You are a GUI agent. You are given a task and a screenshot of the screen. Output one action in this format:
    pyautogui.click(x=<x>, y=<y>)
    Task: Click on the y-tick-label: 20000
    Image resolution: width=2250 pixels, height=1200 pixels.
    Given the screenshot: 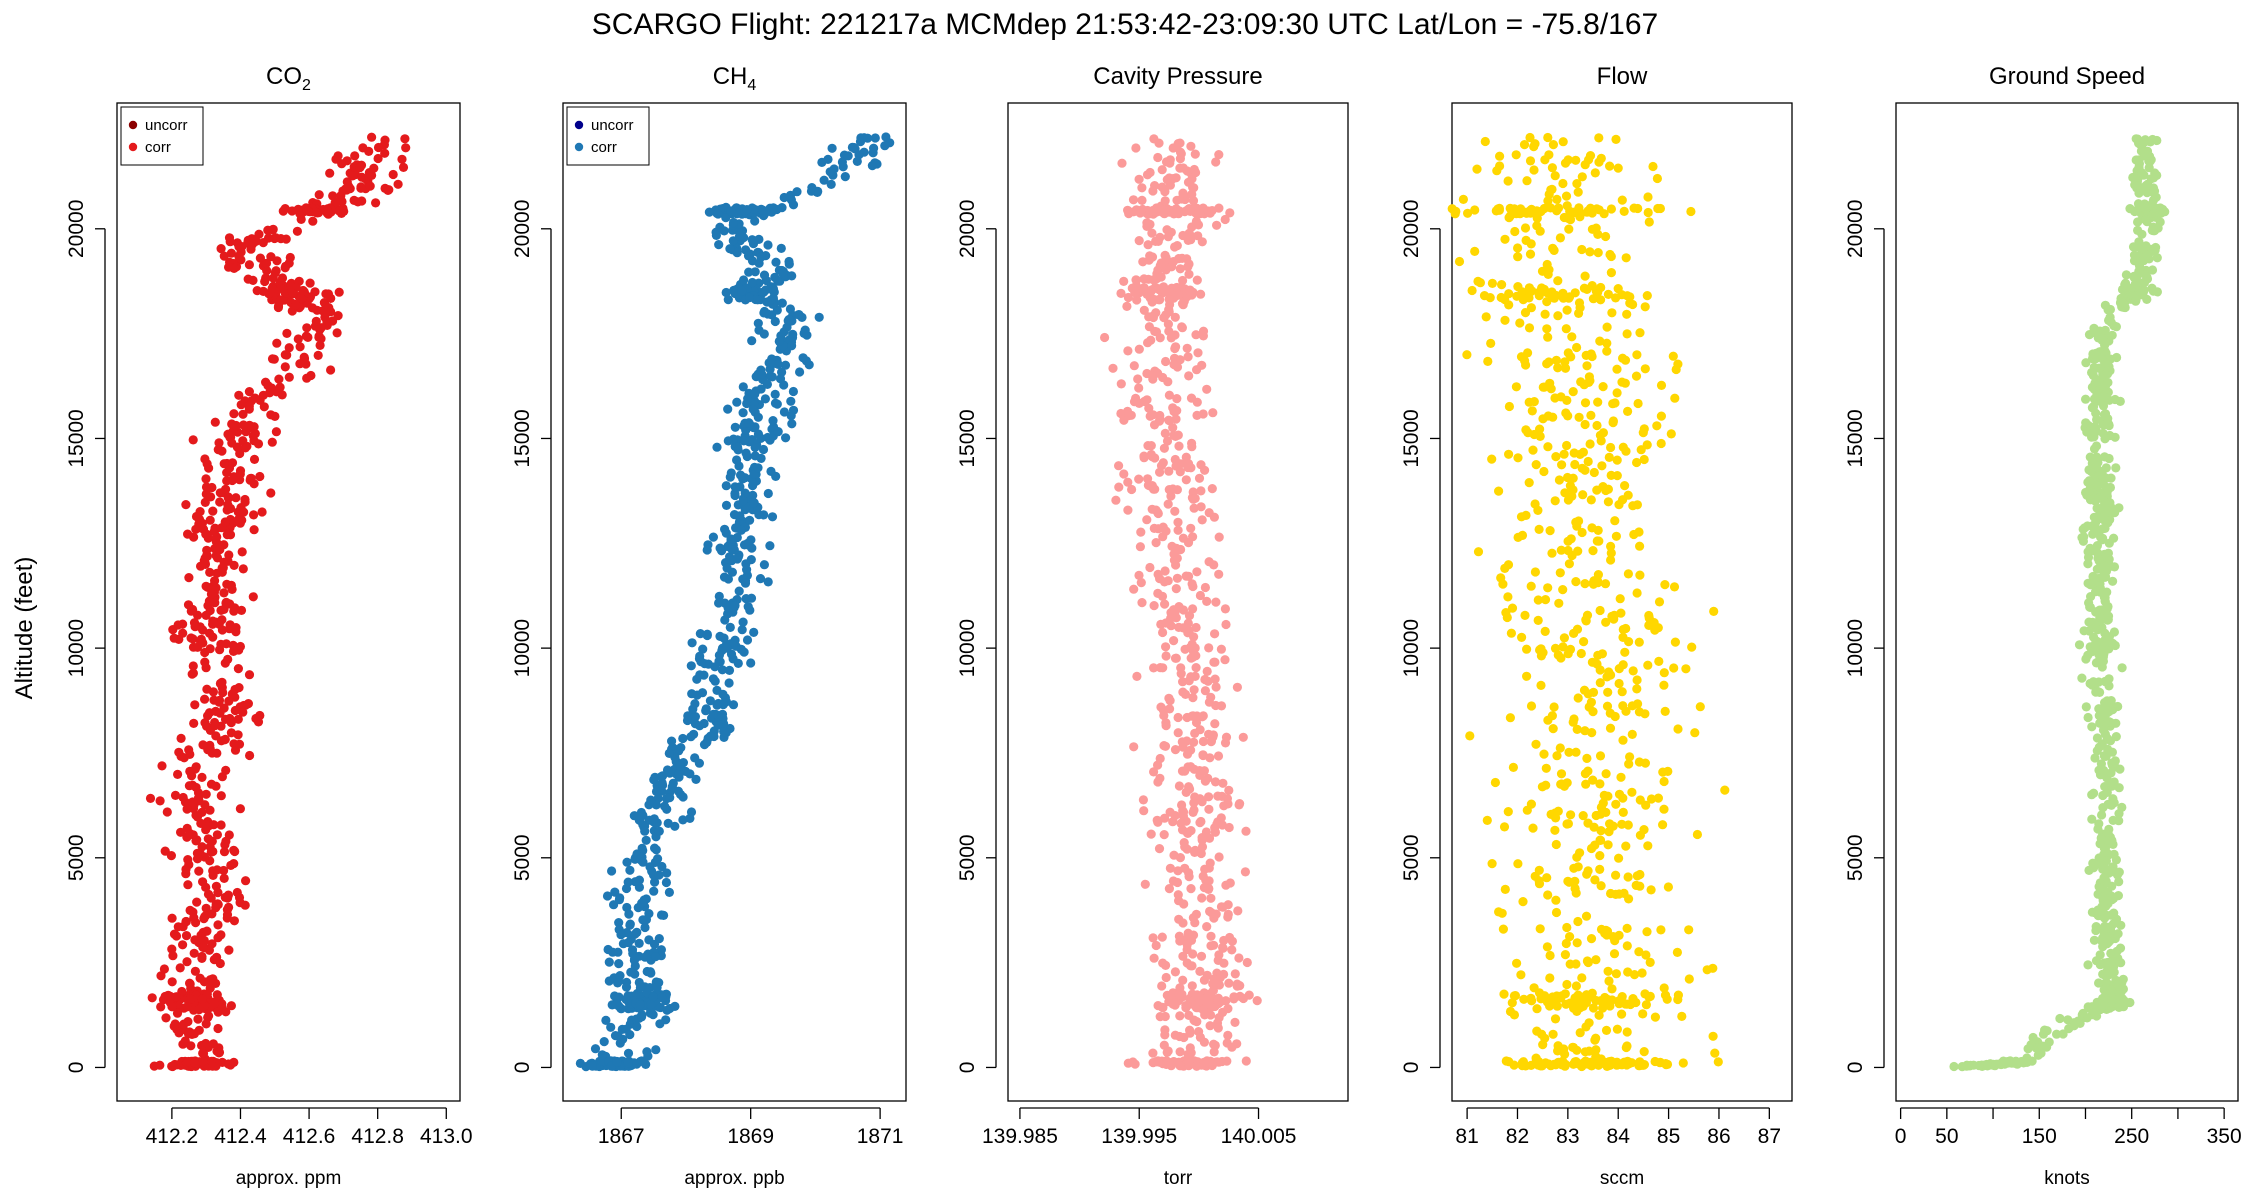 What is the action you would take?
    pyautogui.click(x=1411, y=229)
    